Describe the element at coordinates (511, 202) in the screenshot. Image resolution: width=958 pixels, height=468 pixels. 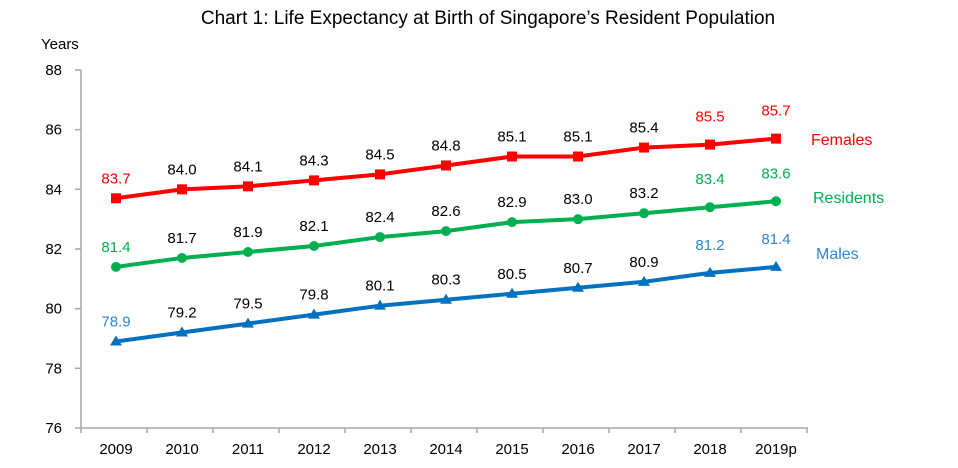
I see `data-label: 82.9` at that location.